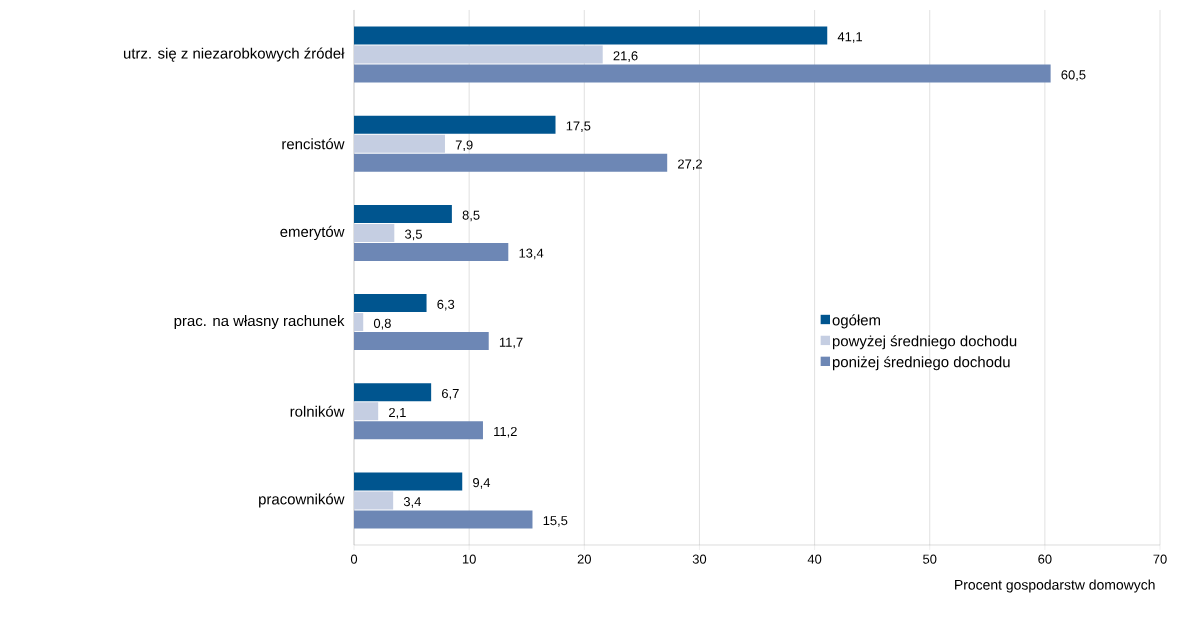  I want to click on data-label: 27,2, so click(690, 165).